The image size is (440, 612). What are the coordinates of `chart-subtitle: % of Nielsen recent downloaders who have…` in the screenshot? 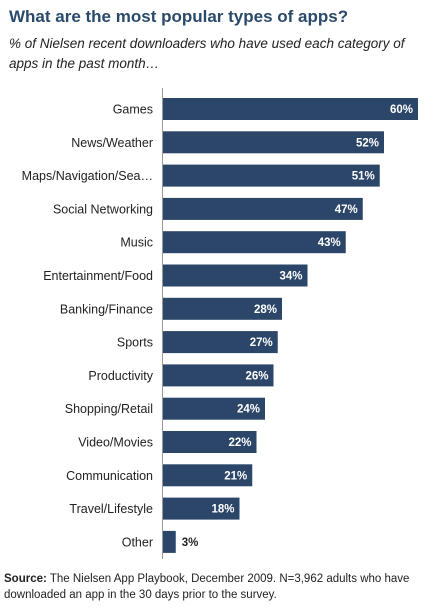 It's located at (207, 53).